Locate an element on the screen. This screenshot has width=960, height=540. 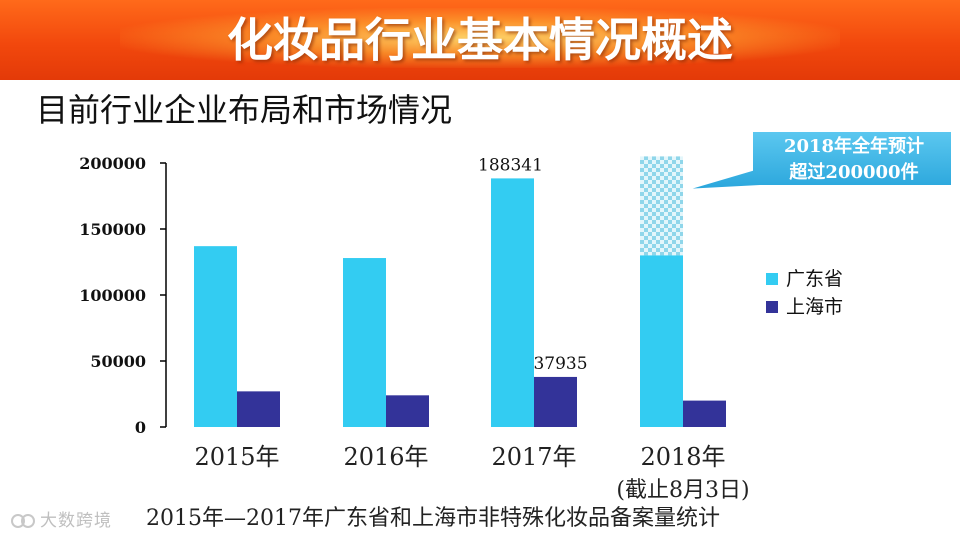
y-tick-label: 50000 is located at coordinates (118, 361).